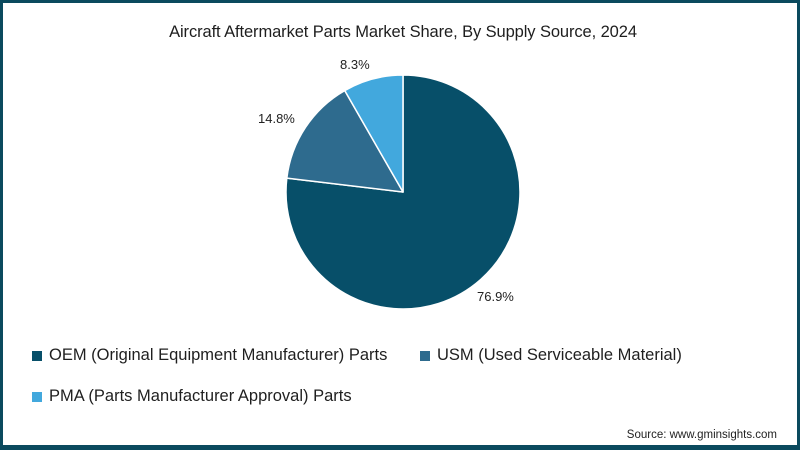 The width and height of the screenshot is (800, 453). What do you see at coordinates (495, 296) in the screenshot?
I see `label-oem-percent: 76.9%` at bounding box center [495, 296].